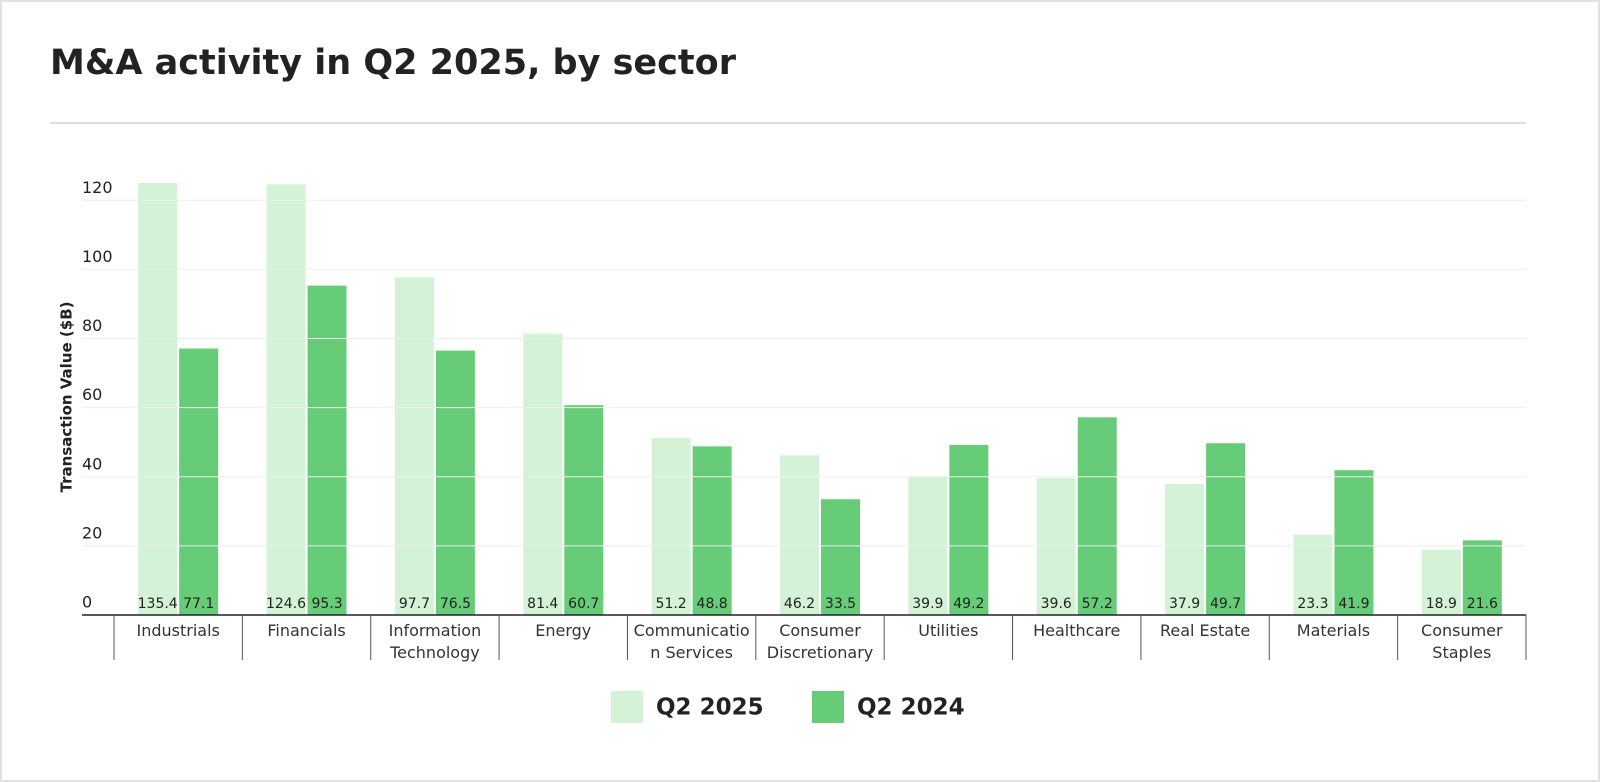 The width and height of the screenshot is (1600, 782). I want to click on value-label: 18.9, so click(1441, 604).